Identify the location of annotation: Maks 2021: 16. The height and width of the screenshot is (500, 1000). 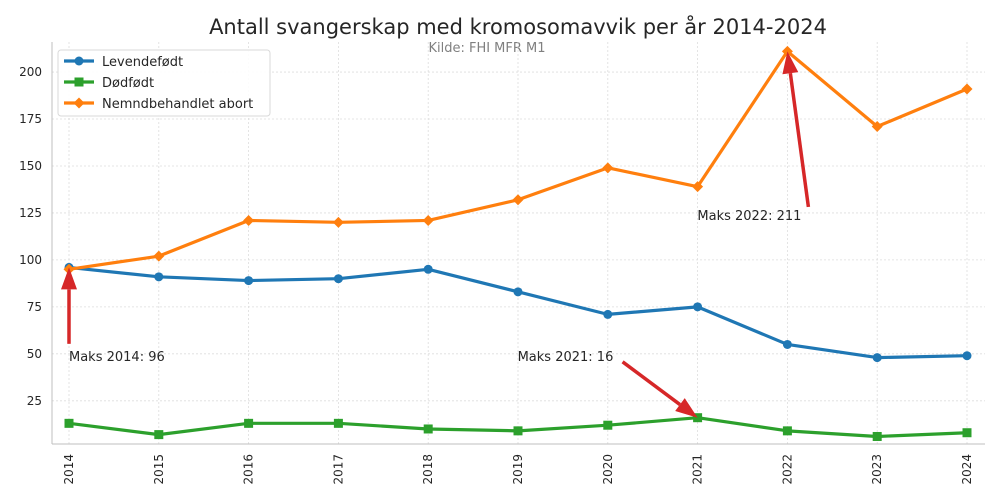
(608, 384).